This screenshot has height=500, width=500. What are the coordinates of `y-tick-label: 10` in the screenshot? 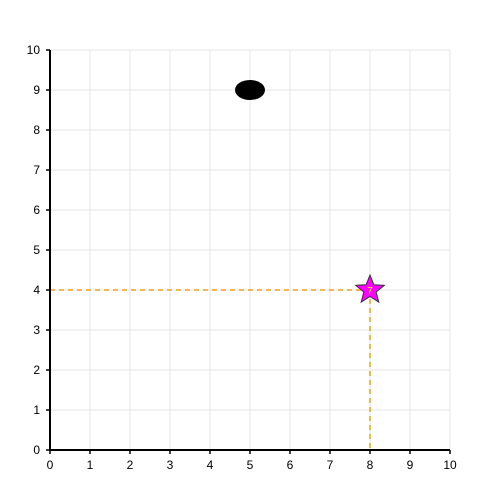 It's located at (34, 50).